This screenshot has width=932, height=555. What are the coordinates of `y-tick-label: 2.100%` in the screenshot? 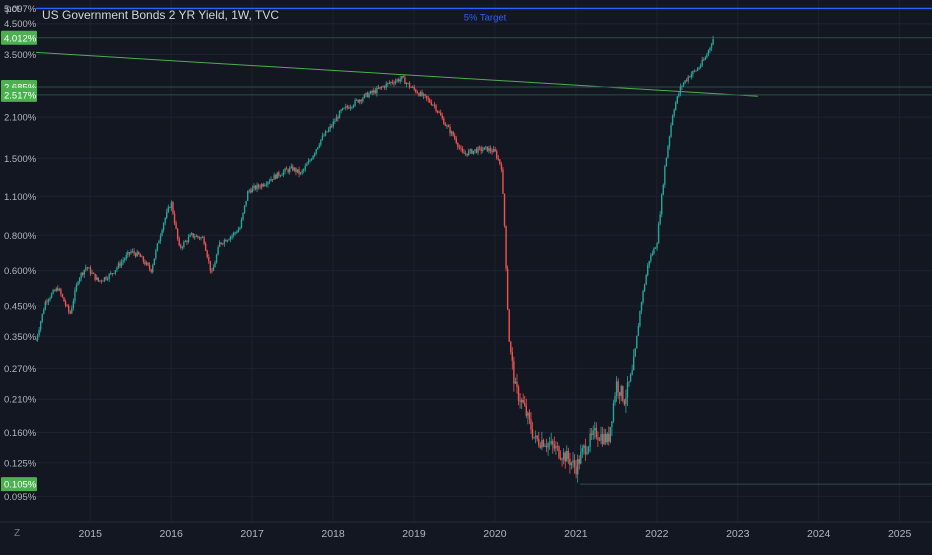 It's located at (20, 118).